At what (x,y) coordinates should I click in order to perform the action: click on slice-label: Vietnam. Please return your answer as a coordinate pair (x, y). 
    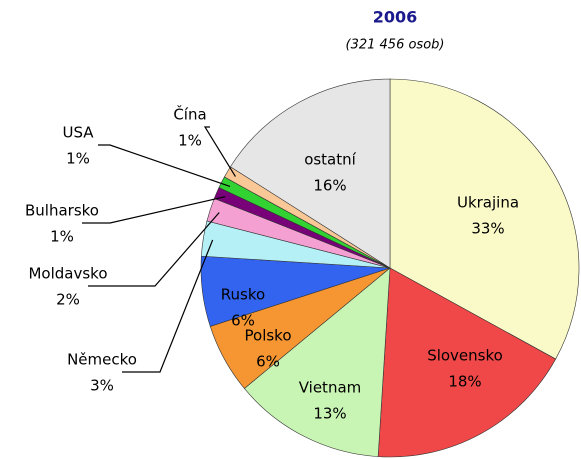
    Looking at the image, I should click on (330, 388).